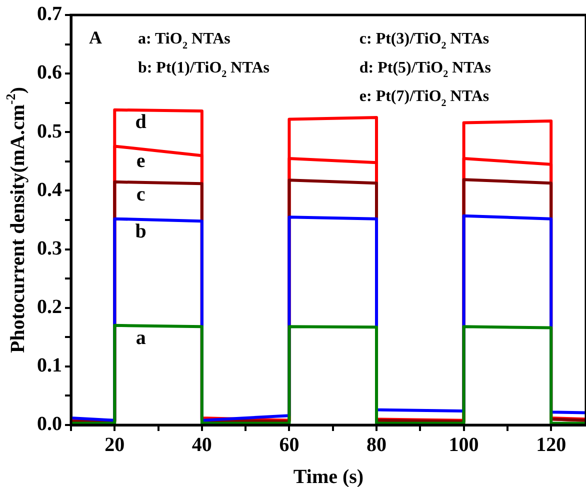  I want to click on x-tick-label: 120, so click(551, 445).